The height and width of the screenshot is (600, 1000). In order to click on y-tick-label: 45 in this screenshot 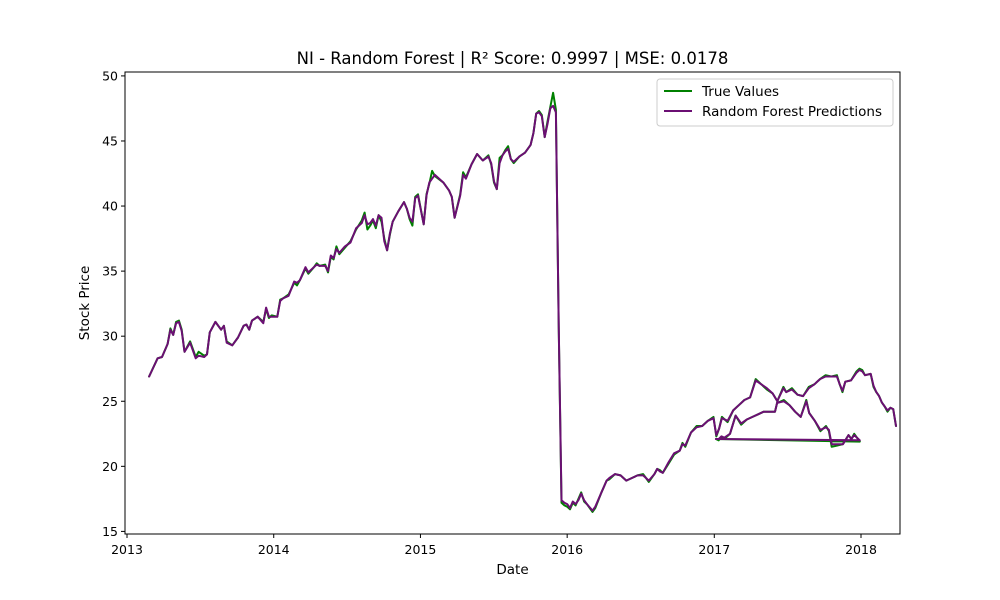, I will do `click(110, 140)`.